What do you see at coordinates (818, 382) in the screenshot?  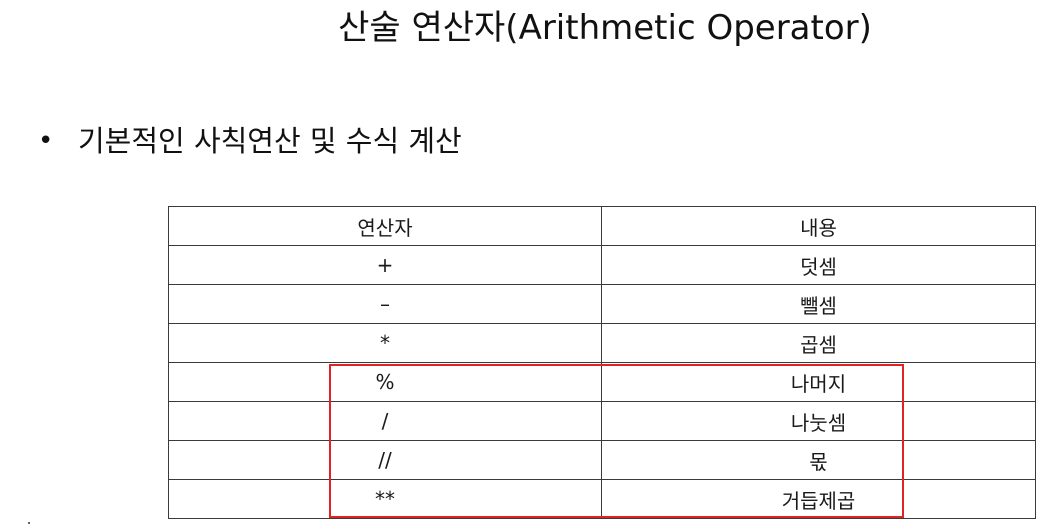 I see `description-cell: 나머지` at bounding box center [818, 382].